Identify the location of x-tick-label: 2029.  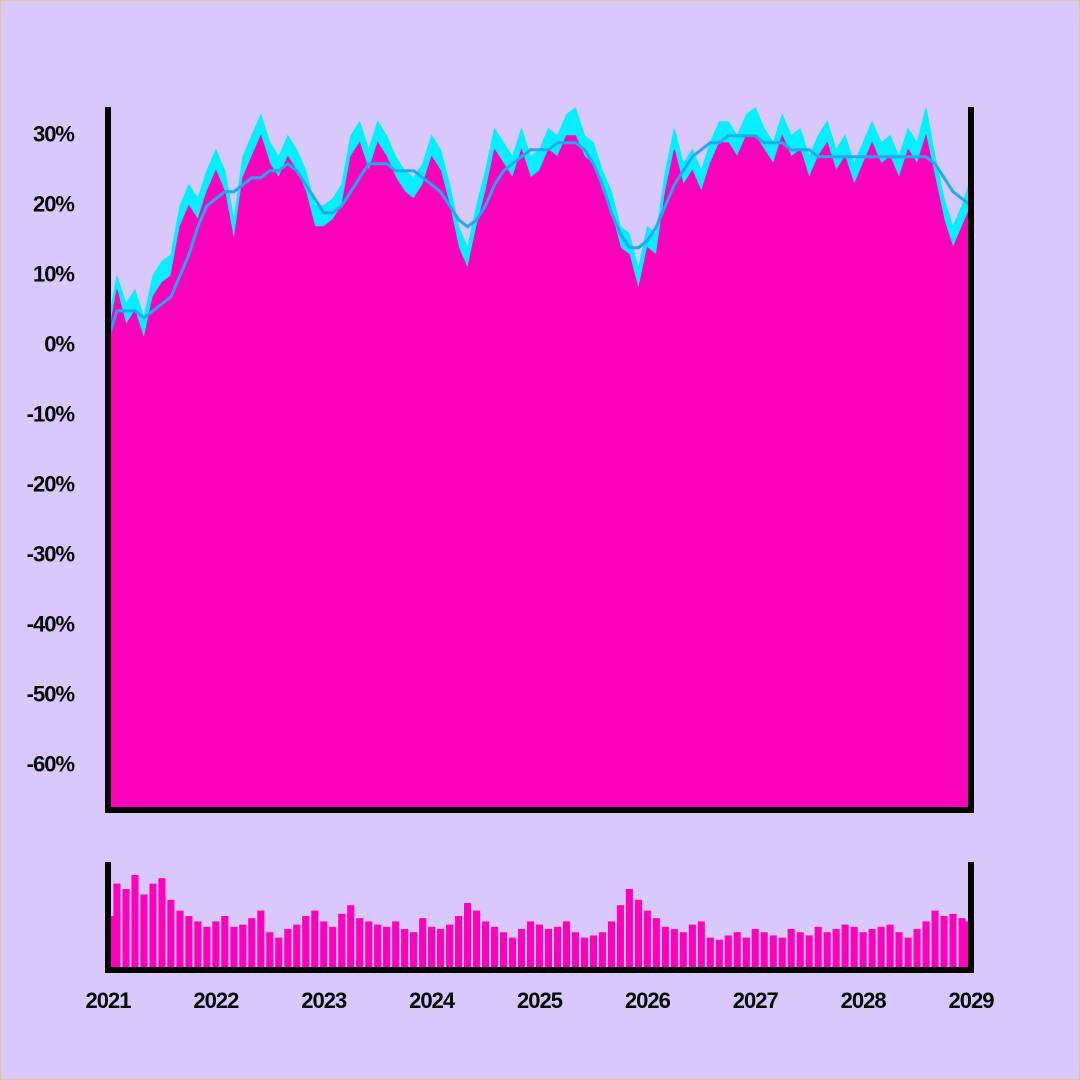
(972, 1000).